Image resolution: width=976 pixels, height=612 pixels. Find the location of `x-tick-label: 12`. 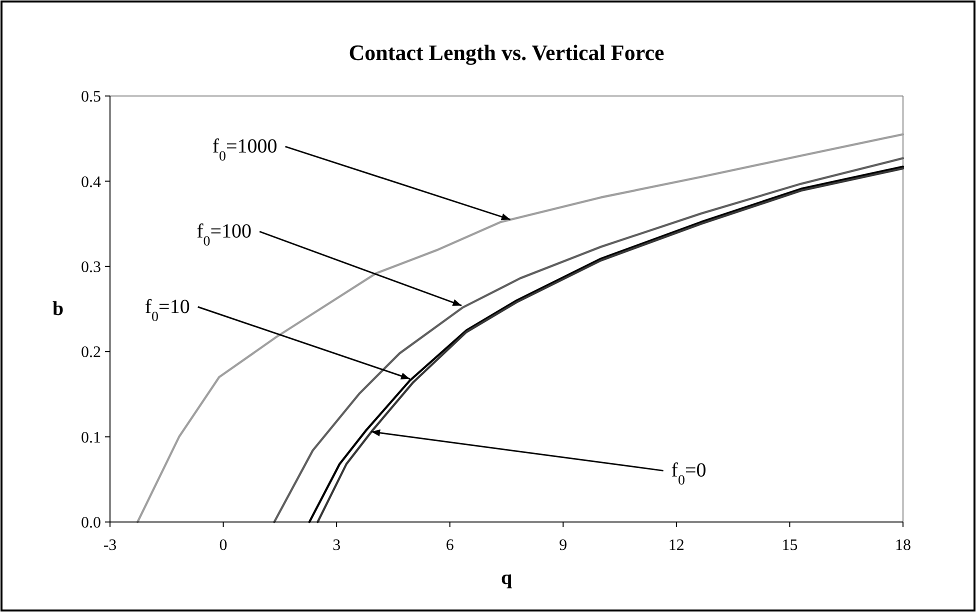

x-tick-label: 12 is located at coordinates (676, 545).